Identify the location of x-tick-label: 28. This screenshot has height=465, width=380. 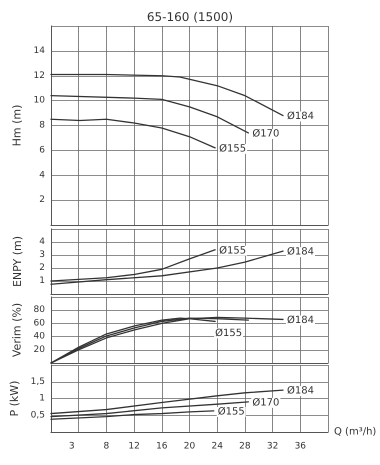
(245, 447).